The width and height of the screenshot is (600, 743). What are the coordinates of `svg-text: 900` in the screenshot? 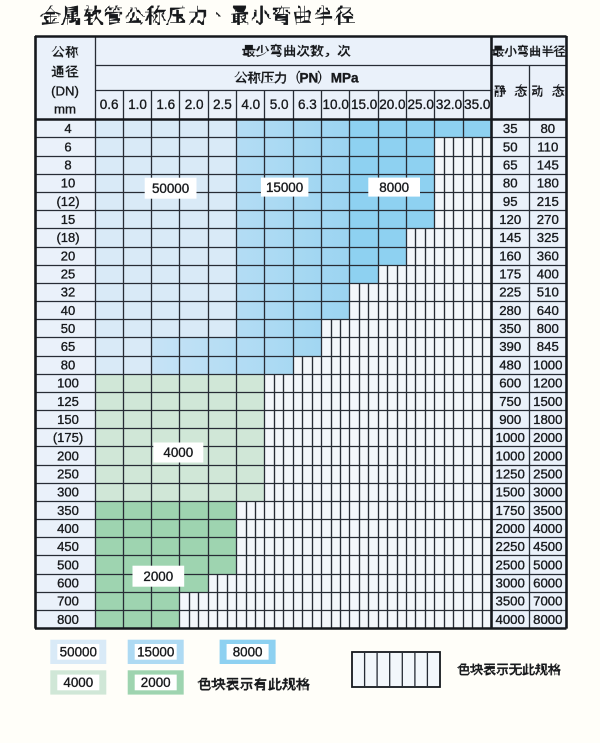 It's located at (510, 419).